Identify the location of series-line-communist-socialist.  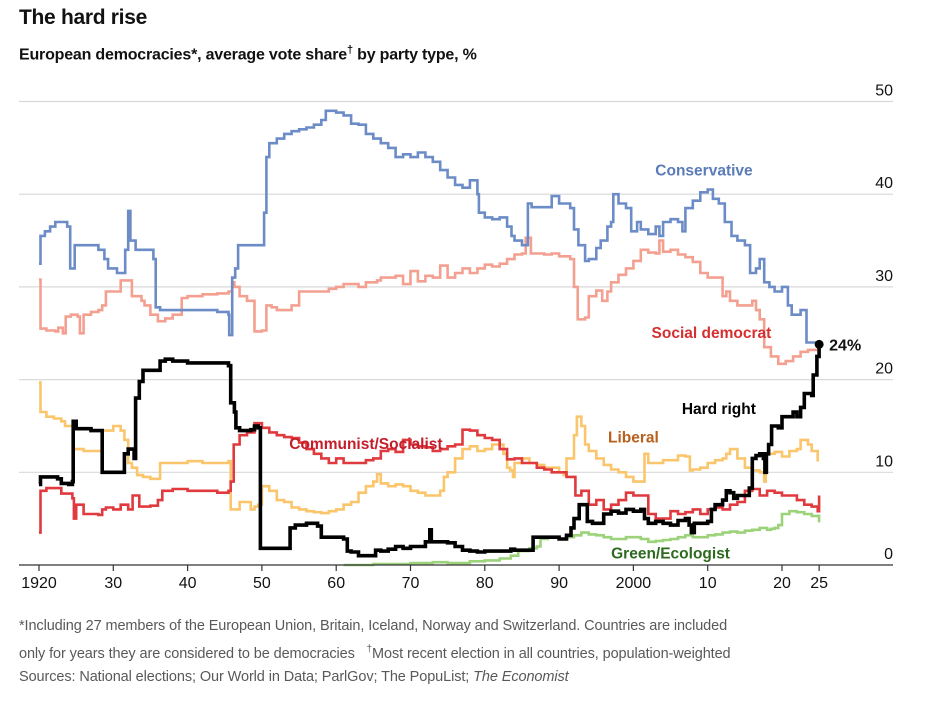
(430, 477).